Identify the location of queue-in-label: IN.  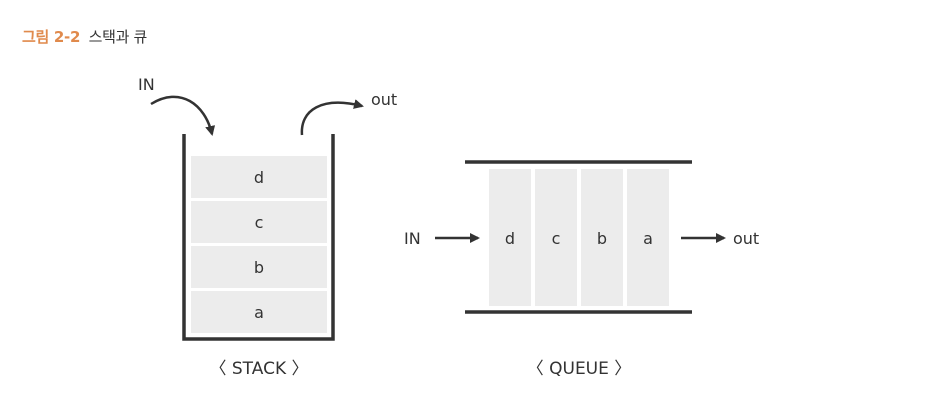
(412, 238).